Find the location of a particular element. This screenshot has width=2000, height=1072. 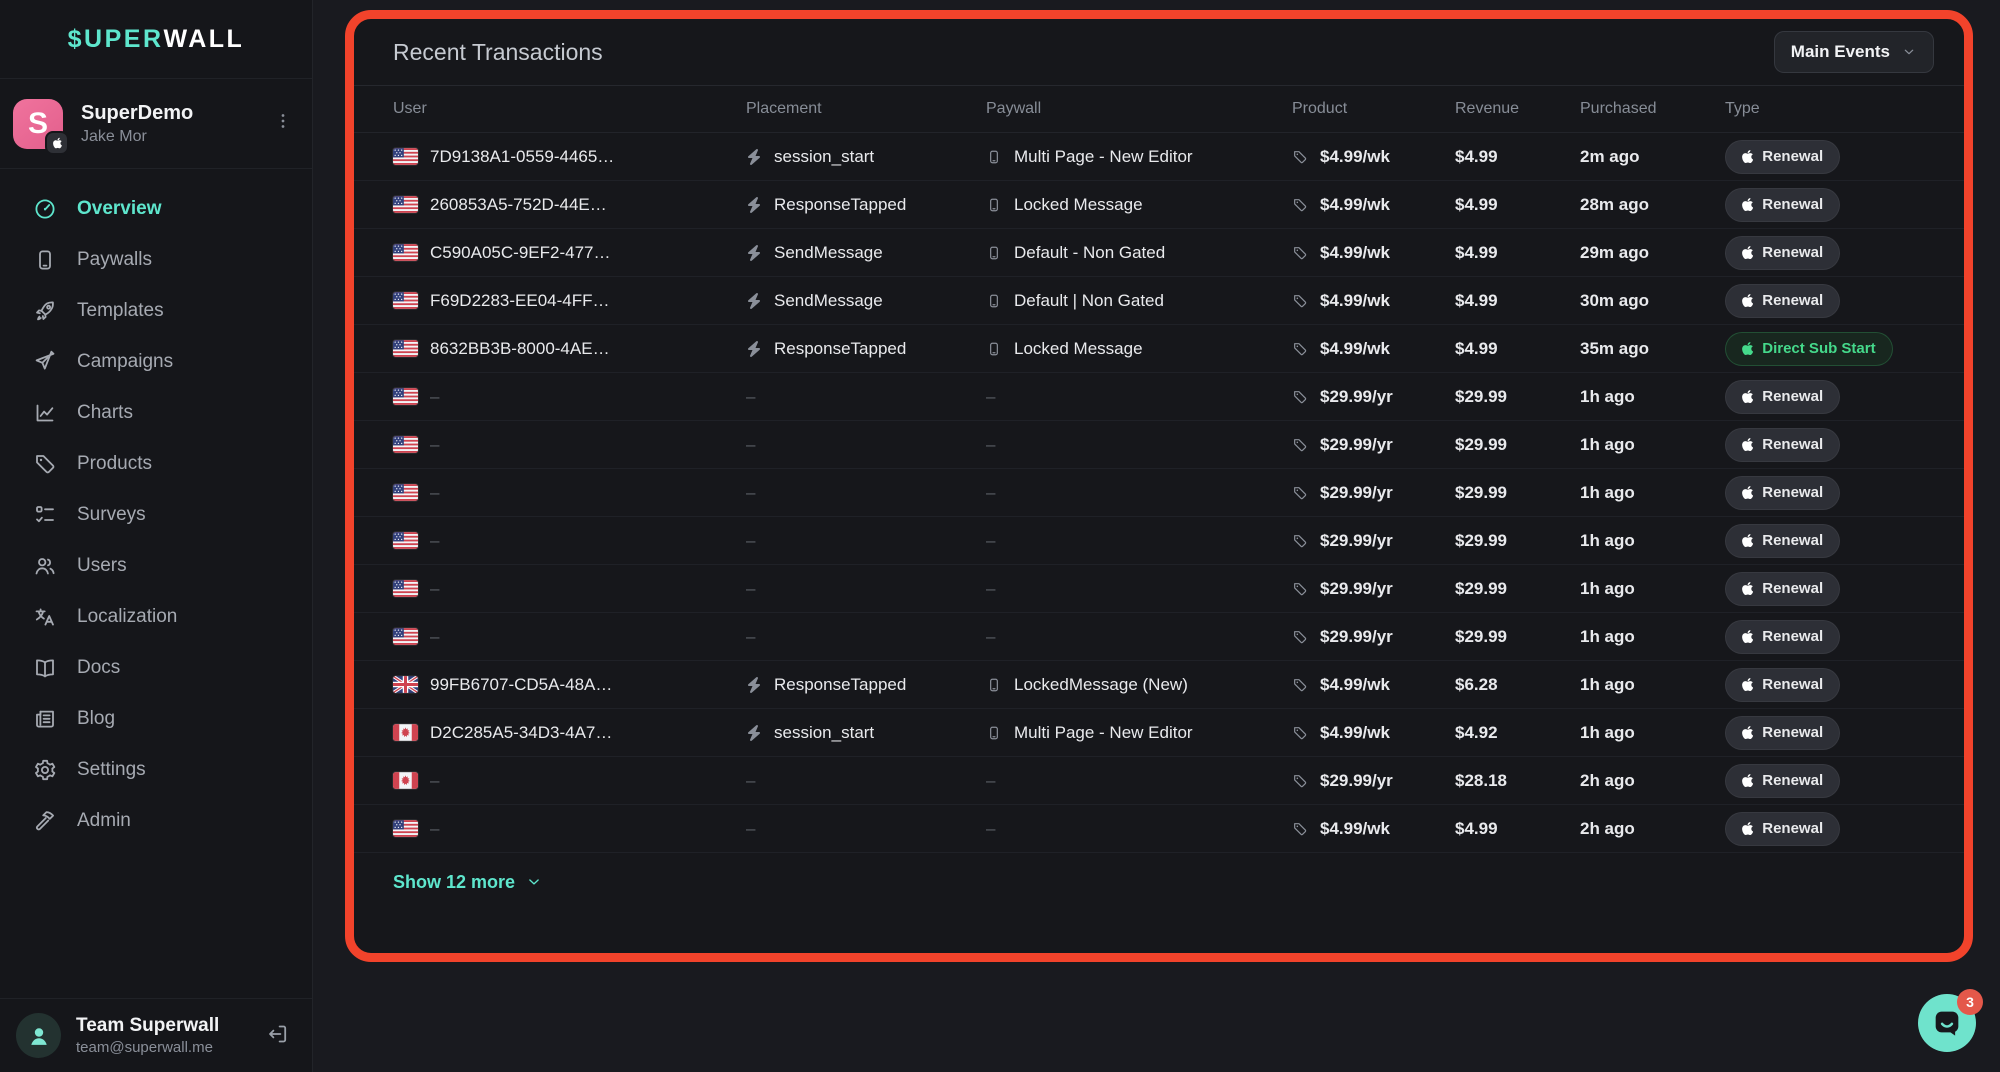

column-header-purchased: Purchased is located at coordinates (1618, 108).